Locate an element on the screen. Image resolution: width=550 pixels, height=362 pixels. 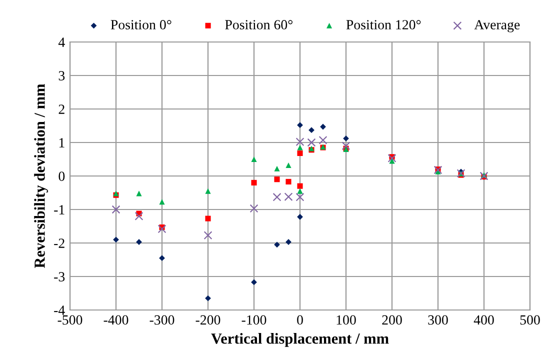
x-tick-label: -300 is located at coordinates (162, 320).